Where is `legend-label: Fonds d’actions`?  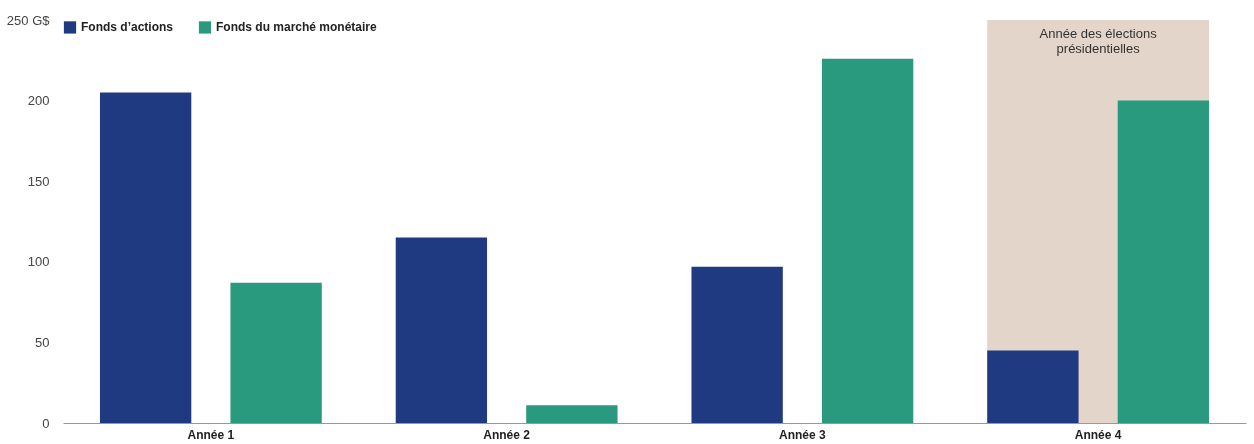 legend-label: Fonds d’actions is located at coordinates (127, 27).